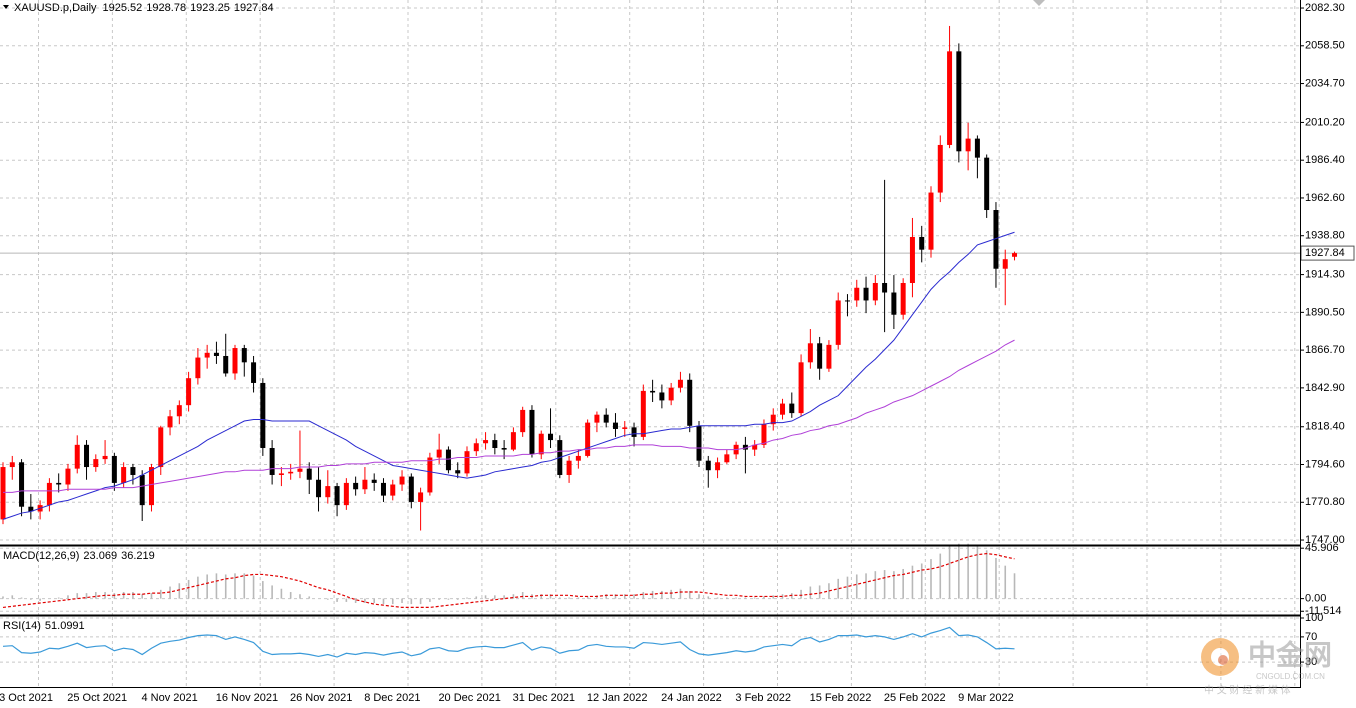 Image resolution: width=1356 pixels, height=708 pixels. I want to click on y-tick-label: 1962.60, so click(1325, 198).